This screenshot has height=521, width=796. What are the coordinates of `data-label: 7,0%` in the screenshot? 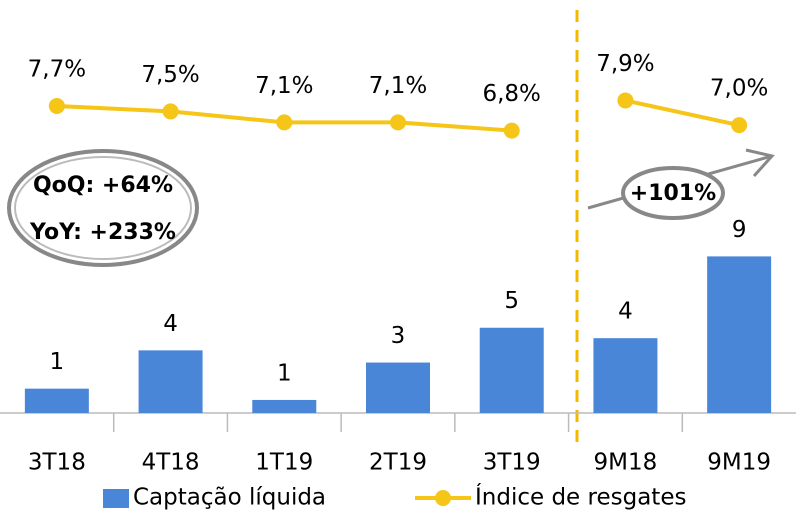 It's located at (739, 89).